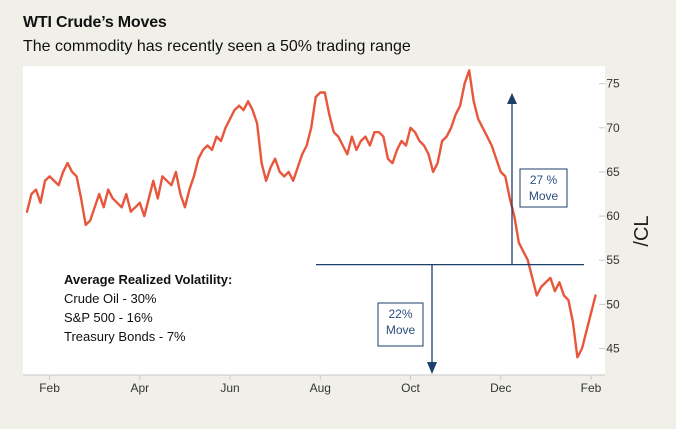  I want to click on x-tick-label: Dec, so click(500, 388).